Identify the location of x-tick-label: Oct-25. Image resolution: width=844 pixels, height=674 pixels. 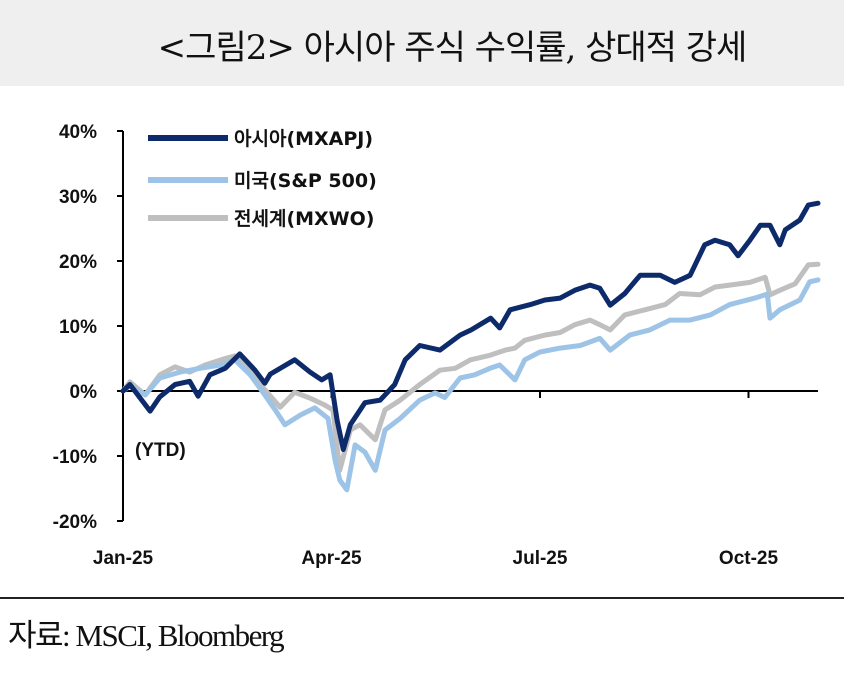
(749, 558).